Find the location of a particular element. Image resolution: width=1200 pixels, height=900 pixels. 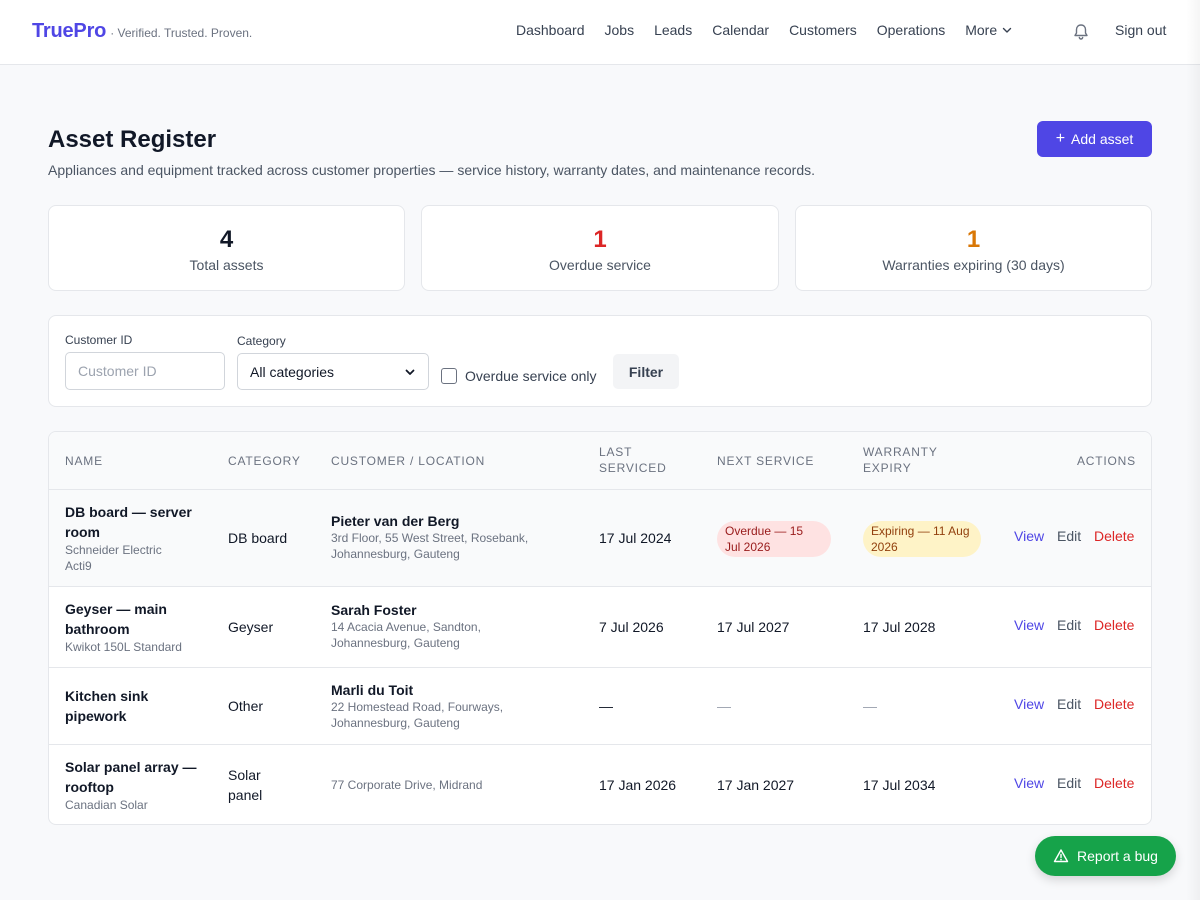

stat-card-overdue-service: 1 Overdue service is located at coordinates (600, 248).